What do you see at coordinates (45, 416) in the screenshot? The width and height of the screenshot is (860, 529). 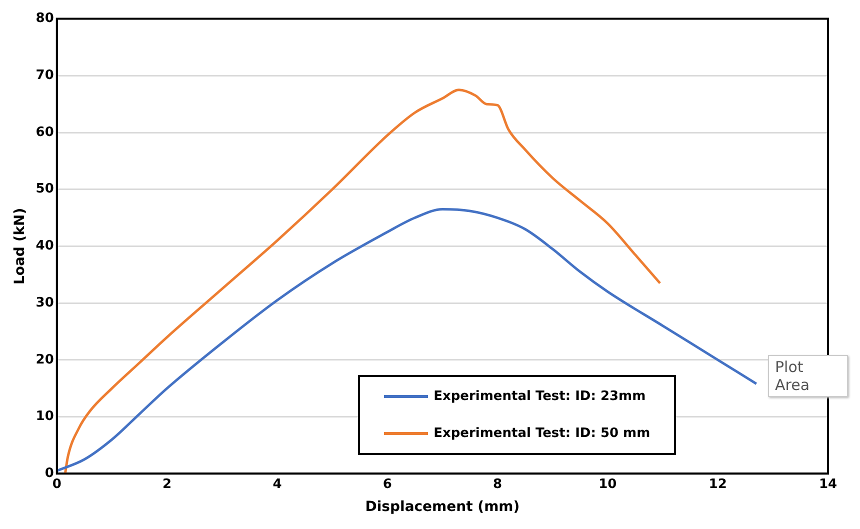 I see `y-tick-label: 10` at bounding box center [45, 416].